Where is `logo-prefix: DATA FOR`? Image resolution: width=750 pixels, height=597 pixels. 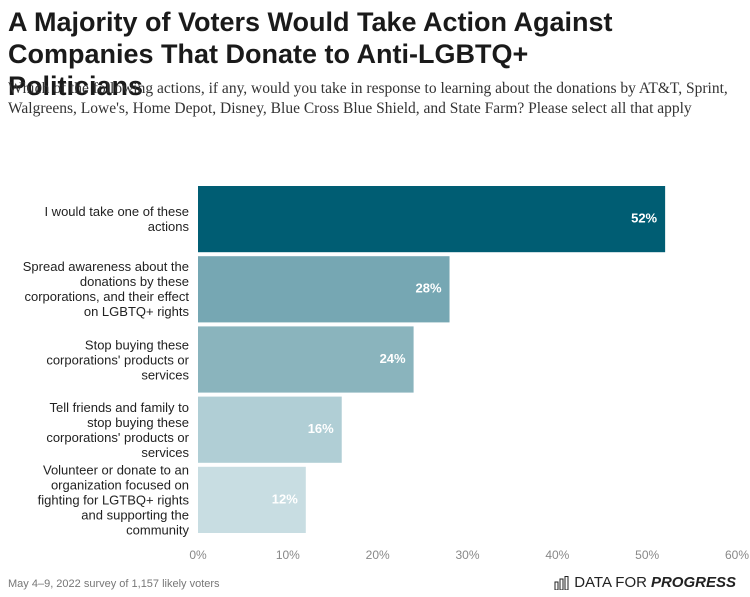
logo-prefix: DATA FOR is located at coordinates (610, 582).